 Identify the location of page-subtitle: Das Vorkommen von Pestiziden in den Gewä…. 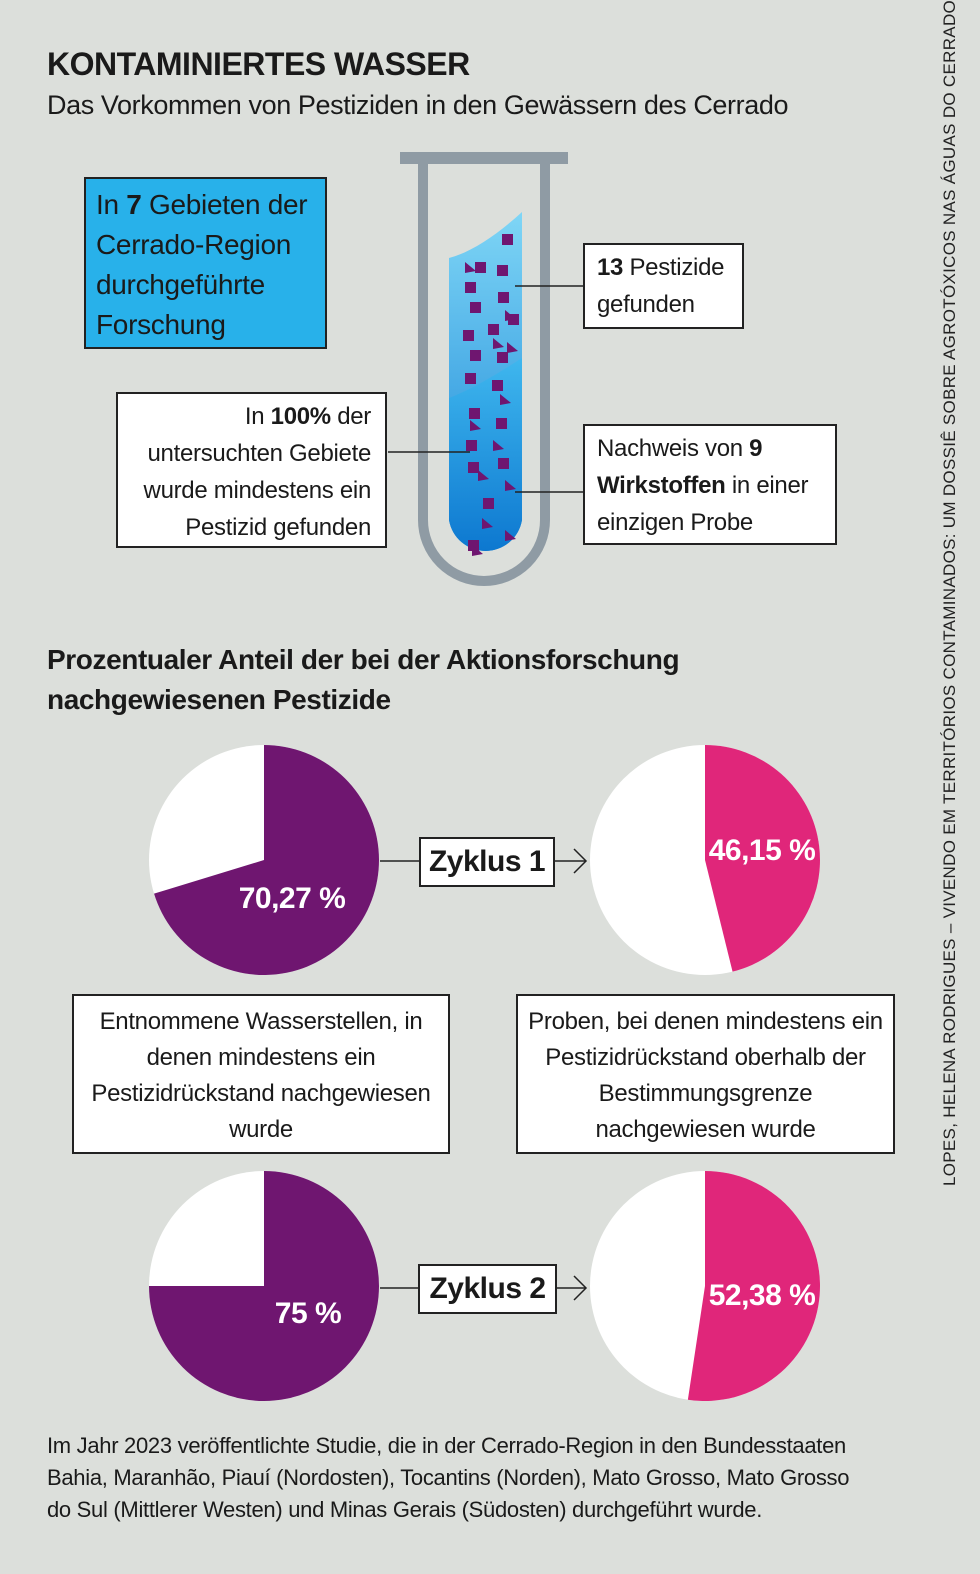
(418, 105).